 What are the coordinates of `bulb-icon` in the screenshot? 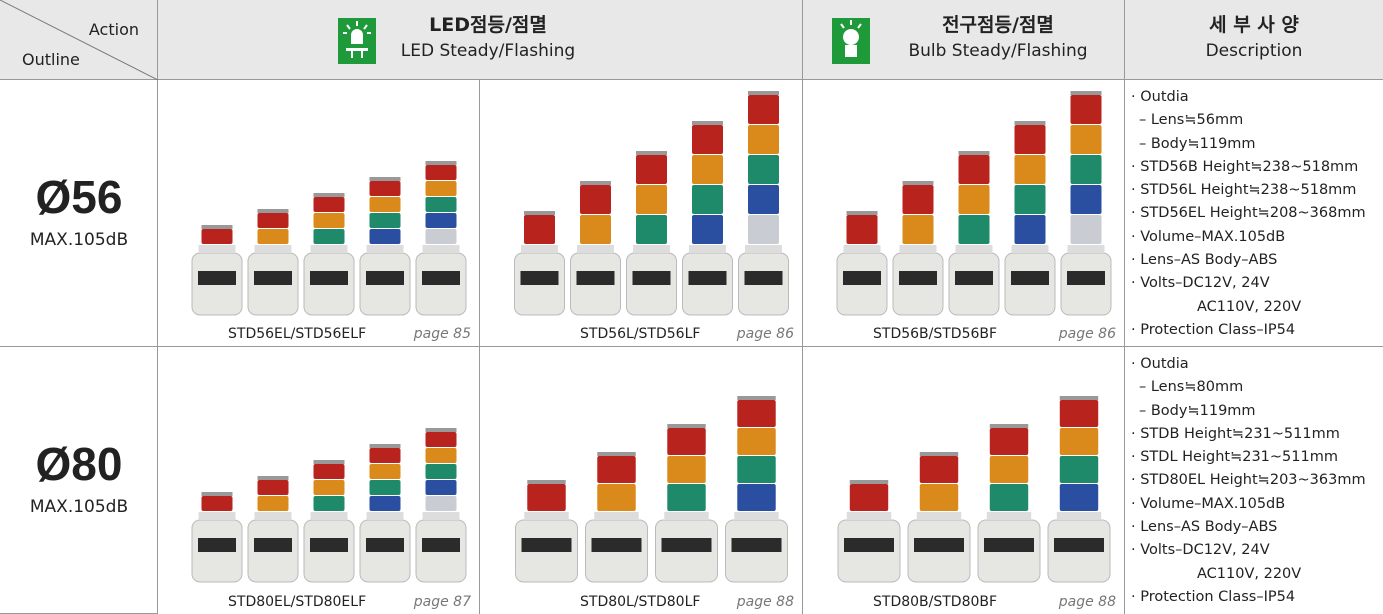 It's located at (851, 41).